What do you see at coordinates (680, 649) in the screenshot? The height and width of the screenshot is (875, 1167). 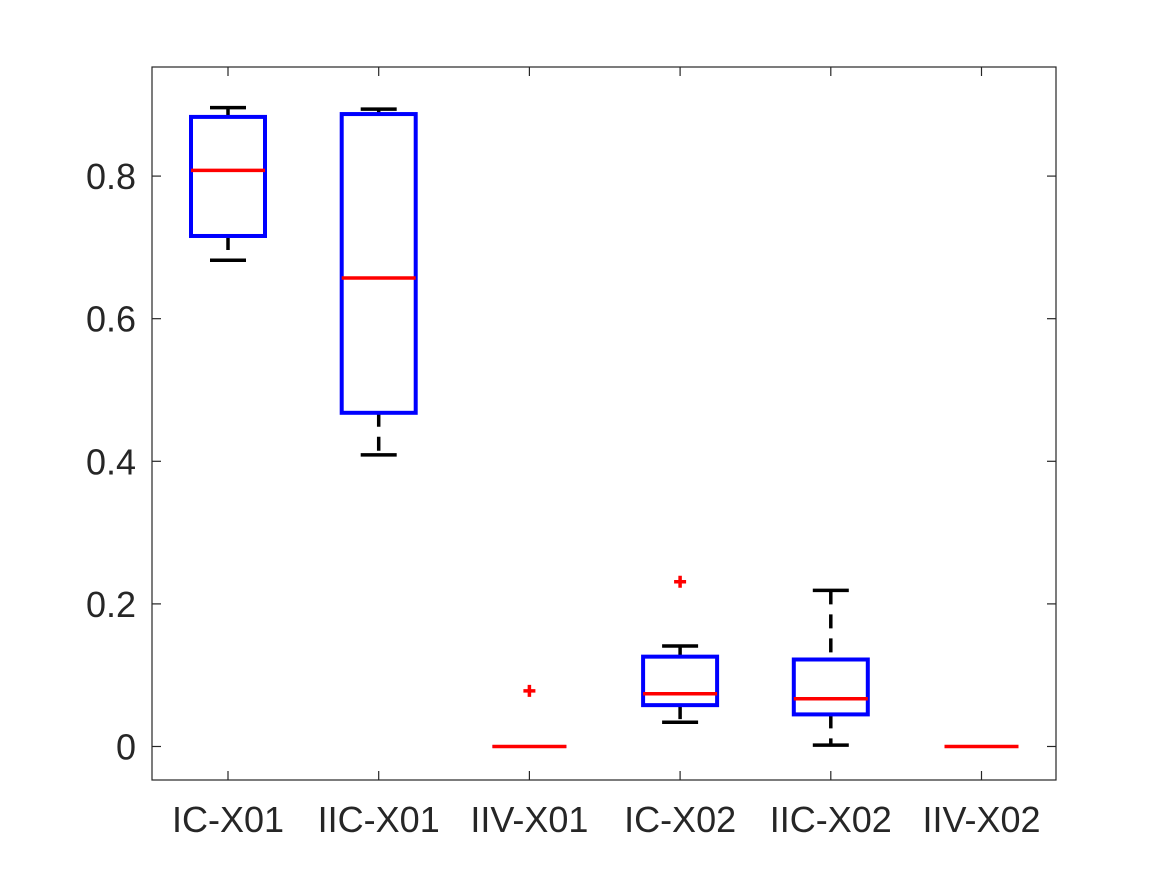 I see `box-IC-X02` at bounding box center [680, 649].